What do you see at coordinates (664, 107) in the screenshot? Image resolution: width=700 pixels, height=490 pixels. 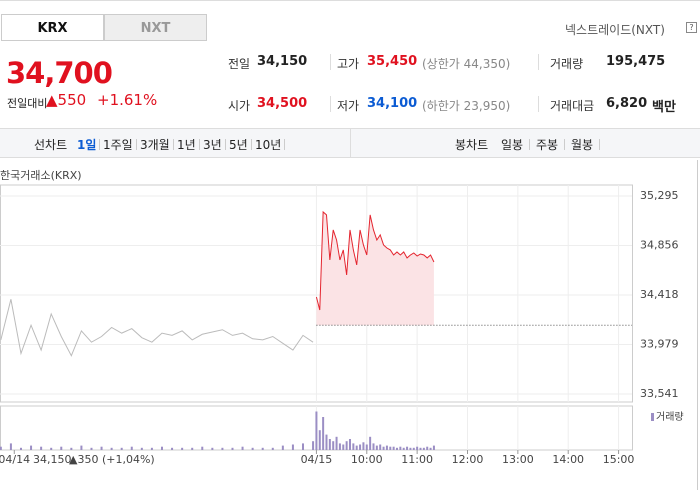 I see `stat-unit: 백만` at bounding box center [664, 107].